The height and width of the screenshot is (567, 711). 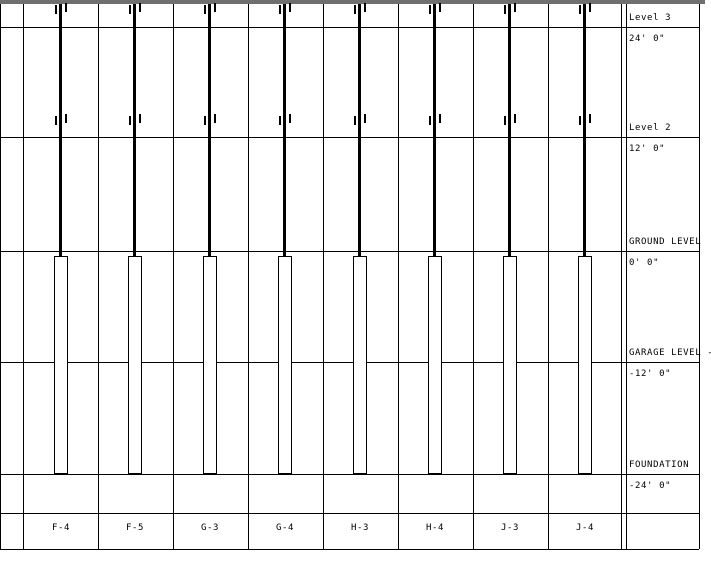 I want to click on level-name: GROUND LEVEL, so click(x=665, y=242).